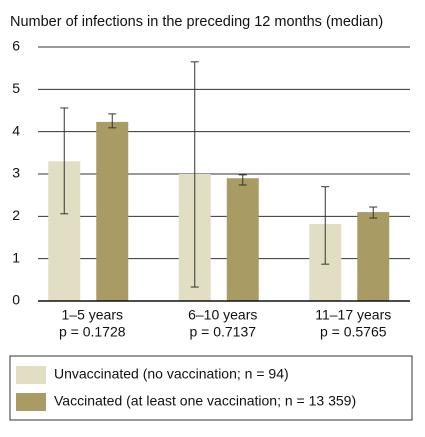  Describe the element at coordinates (92, 332) in the screenshot. I see `p-value: p = 0.1728` at that location.